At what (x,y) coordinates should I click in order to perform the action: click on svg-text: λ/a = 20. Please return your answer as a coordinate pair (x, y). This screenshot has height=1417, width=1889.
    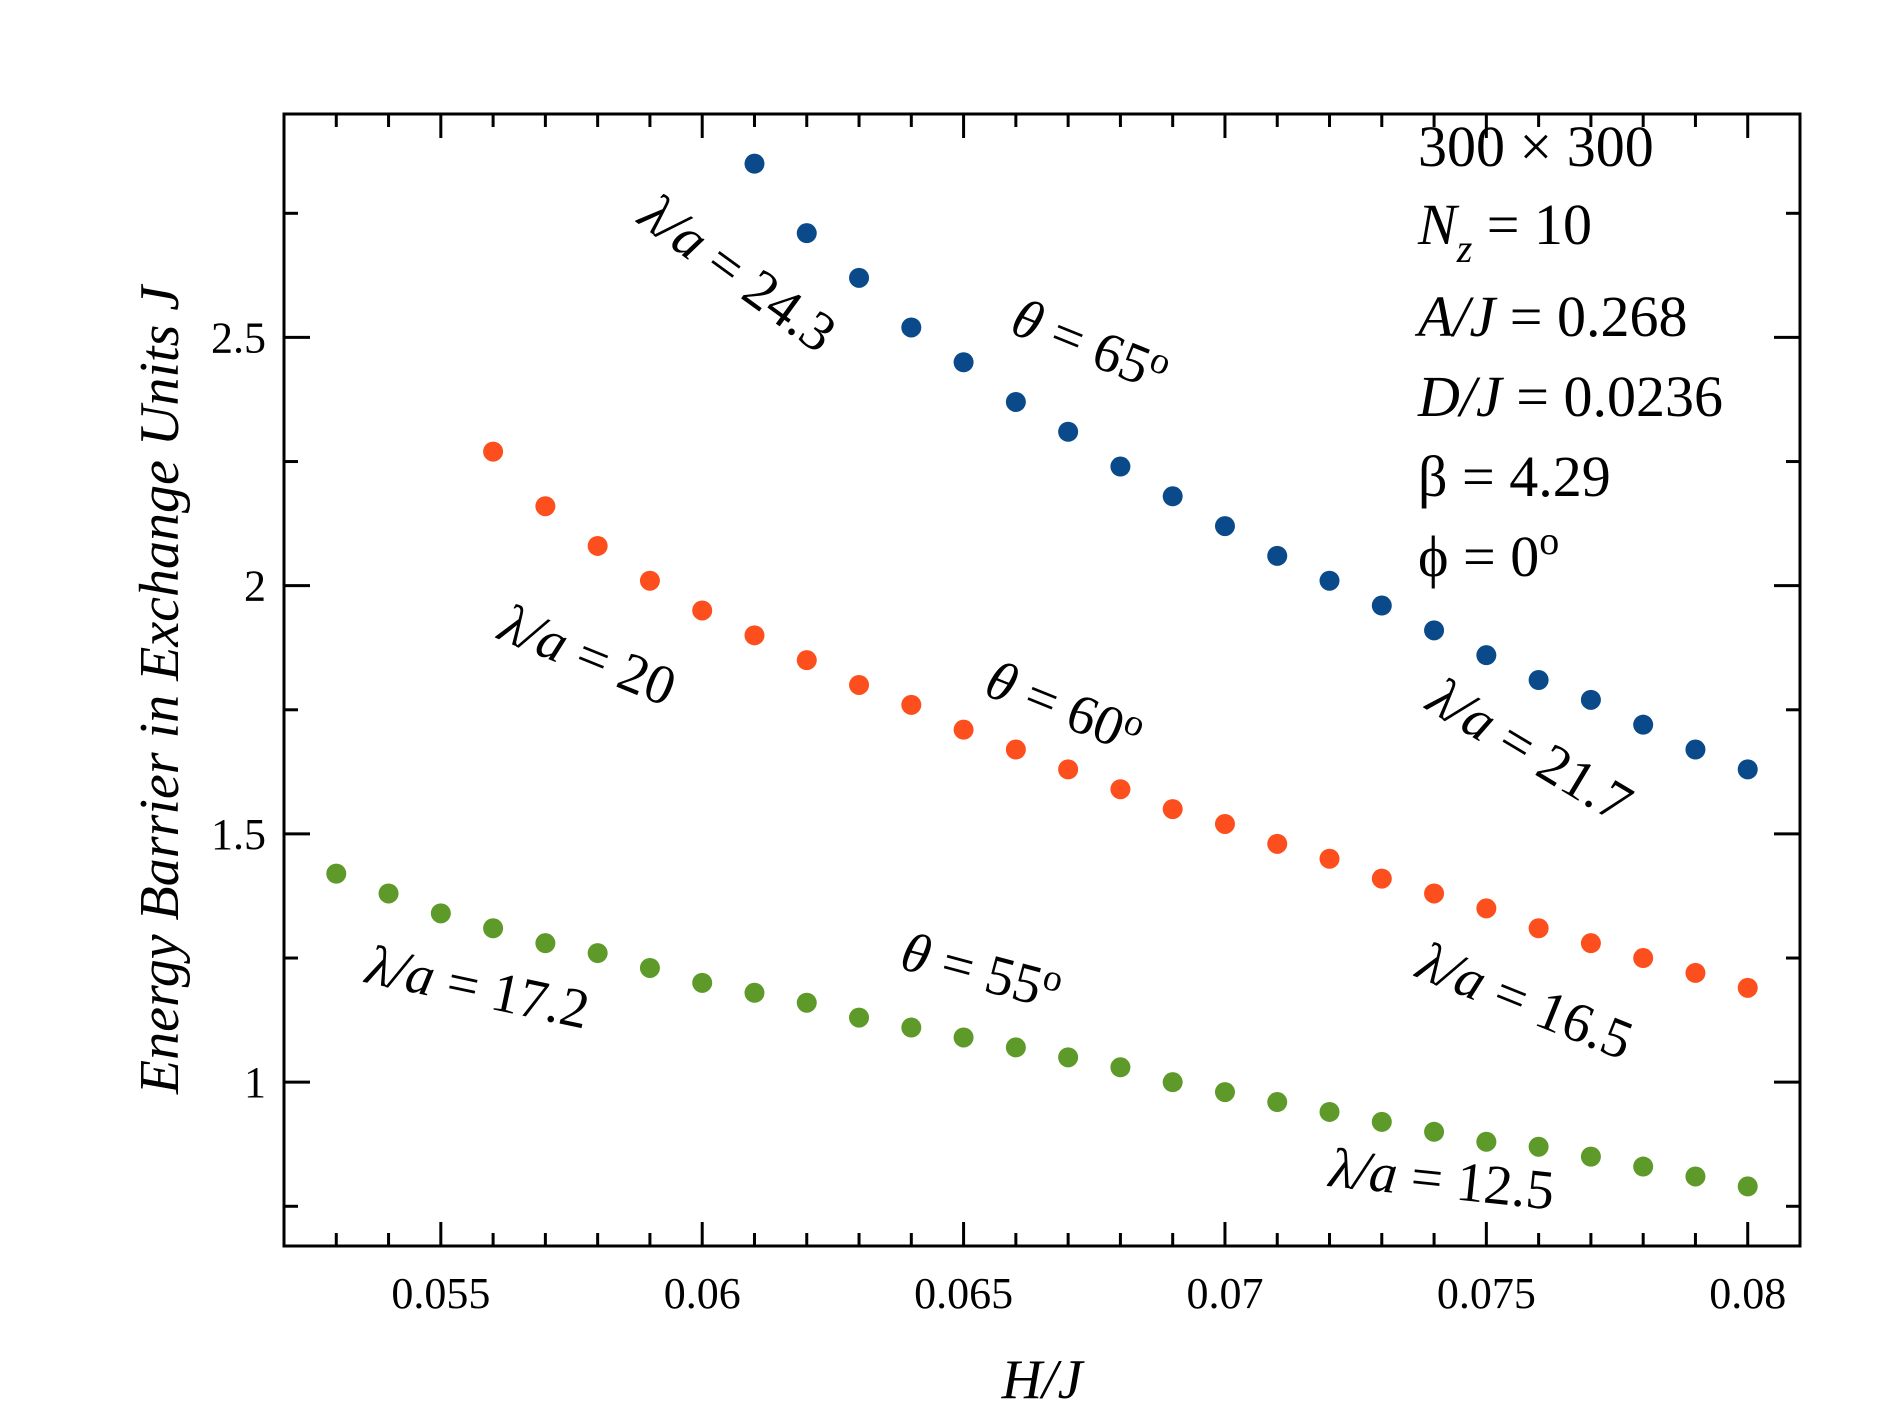
    Looking at the image, I should click on (586, 655).